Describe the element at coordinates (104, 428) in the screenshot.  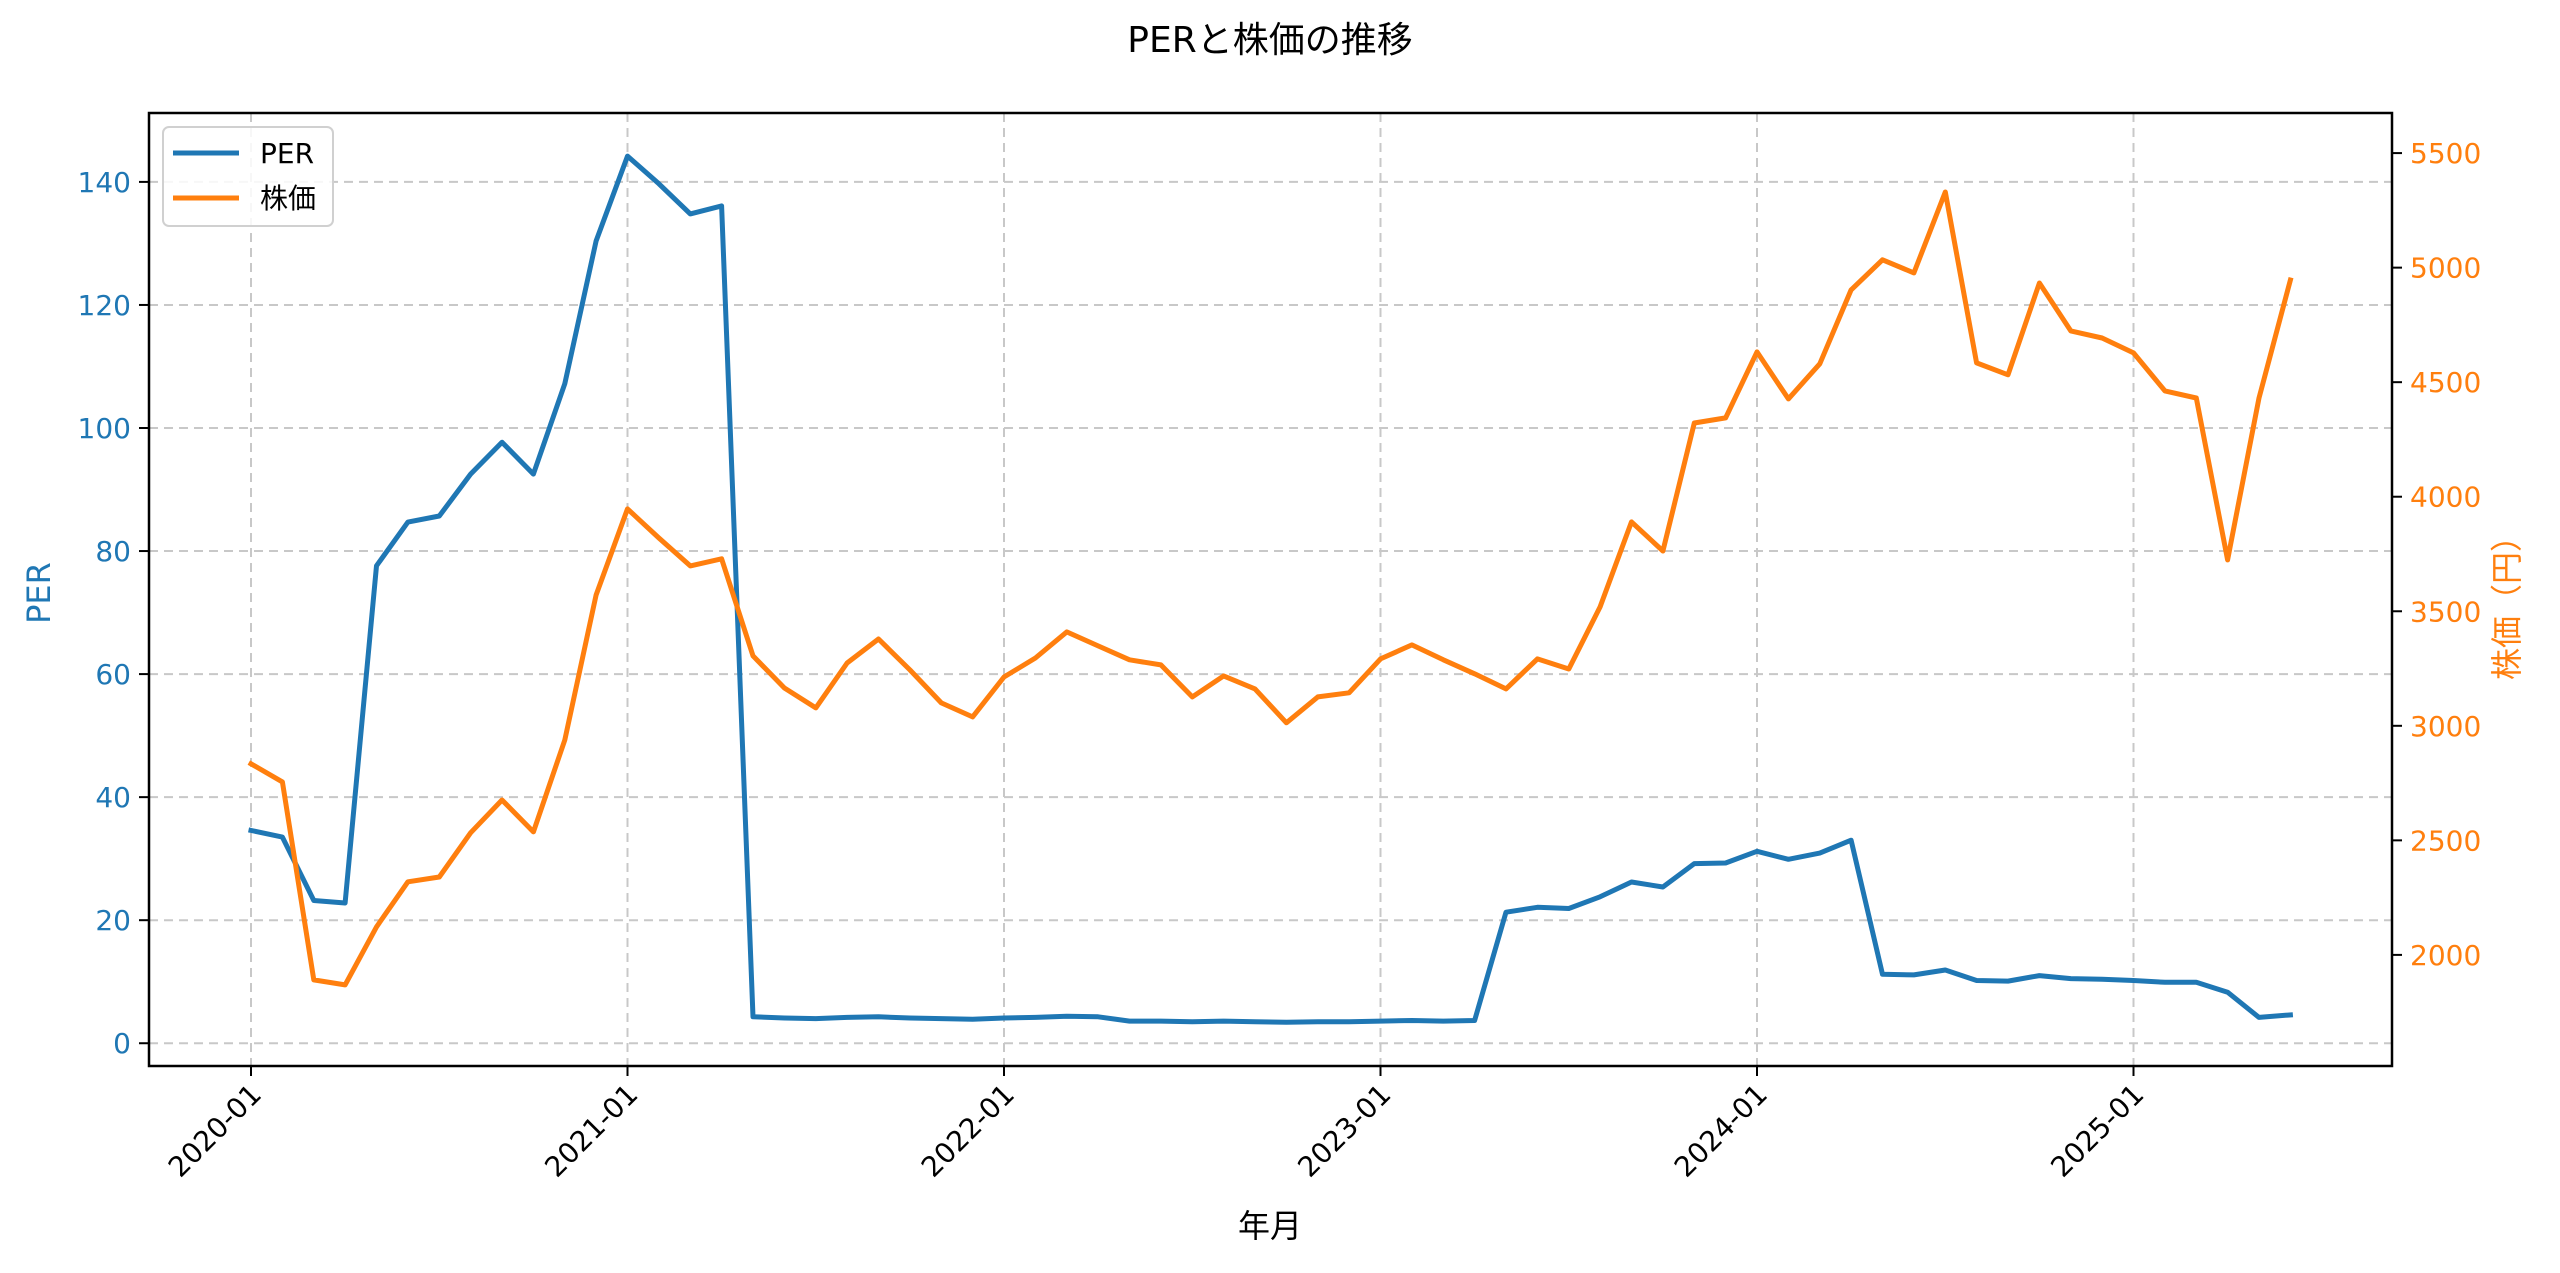
I see `left-tick-label: 100` at that location.